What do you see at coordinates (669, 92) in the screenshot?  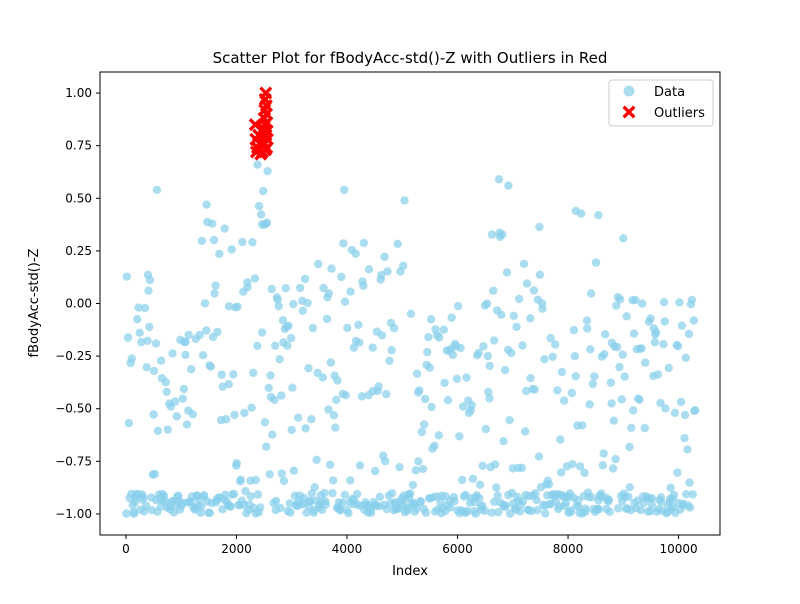 I see `legend-data-label: Data` at bounding box center [669, 92].